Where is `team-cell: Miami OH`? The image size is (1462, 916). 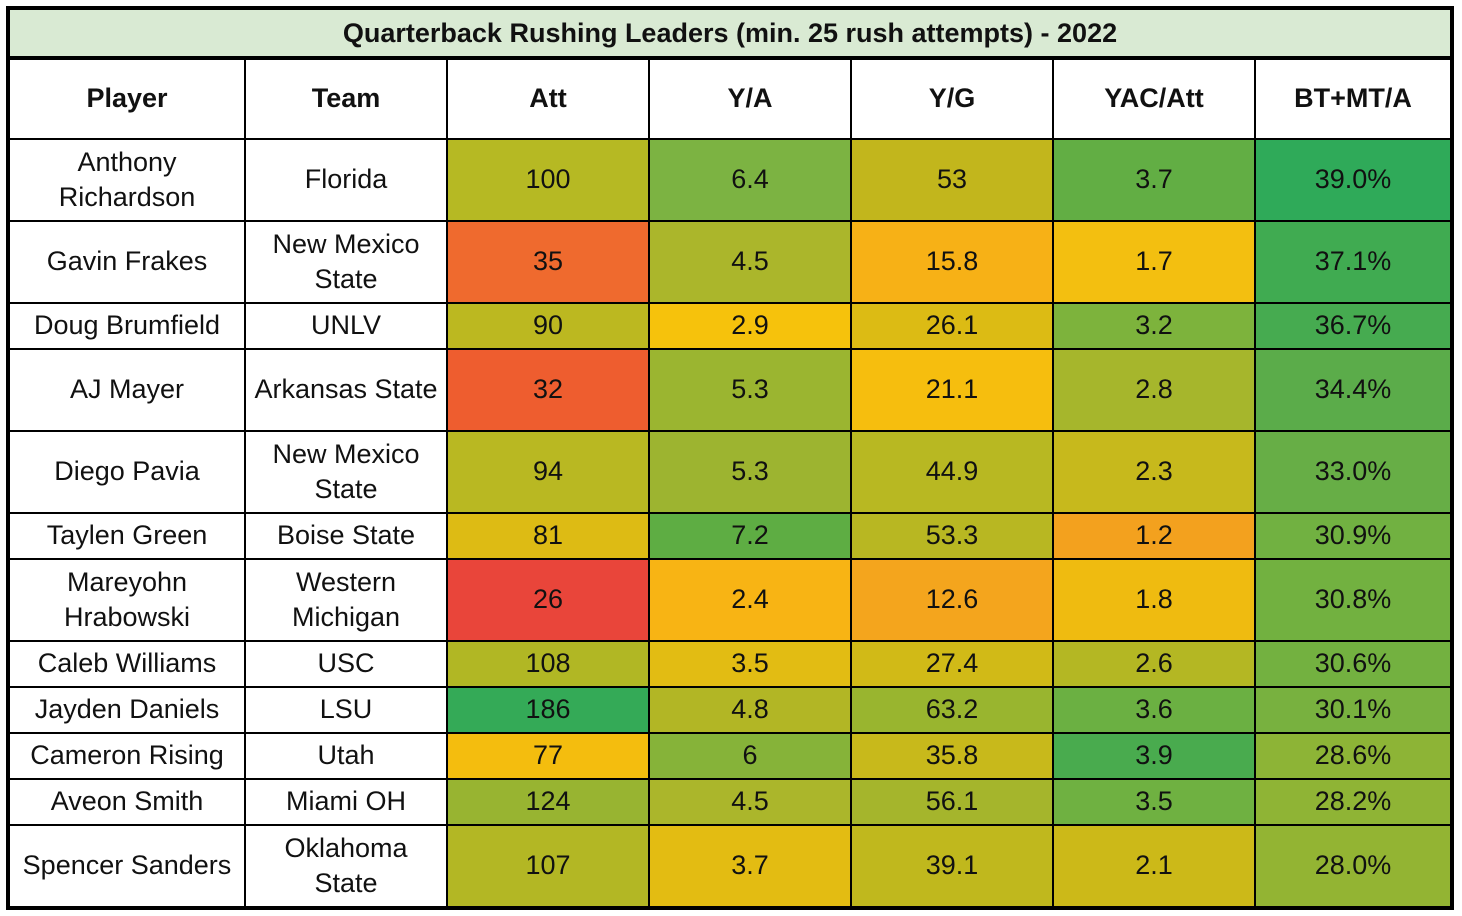
team-cell: Miami OH is located at coordinates (347, 802).